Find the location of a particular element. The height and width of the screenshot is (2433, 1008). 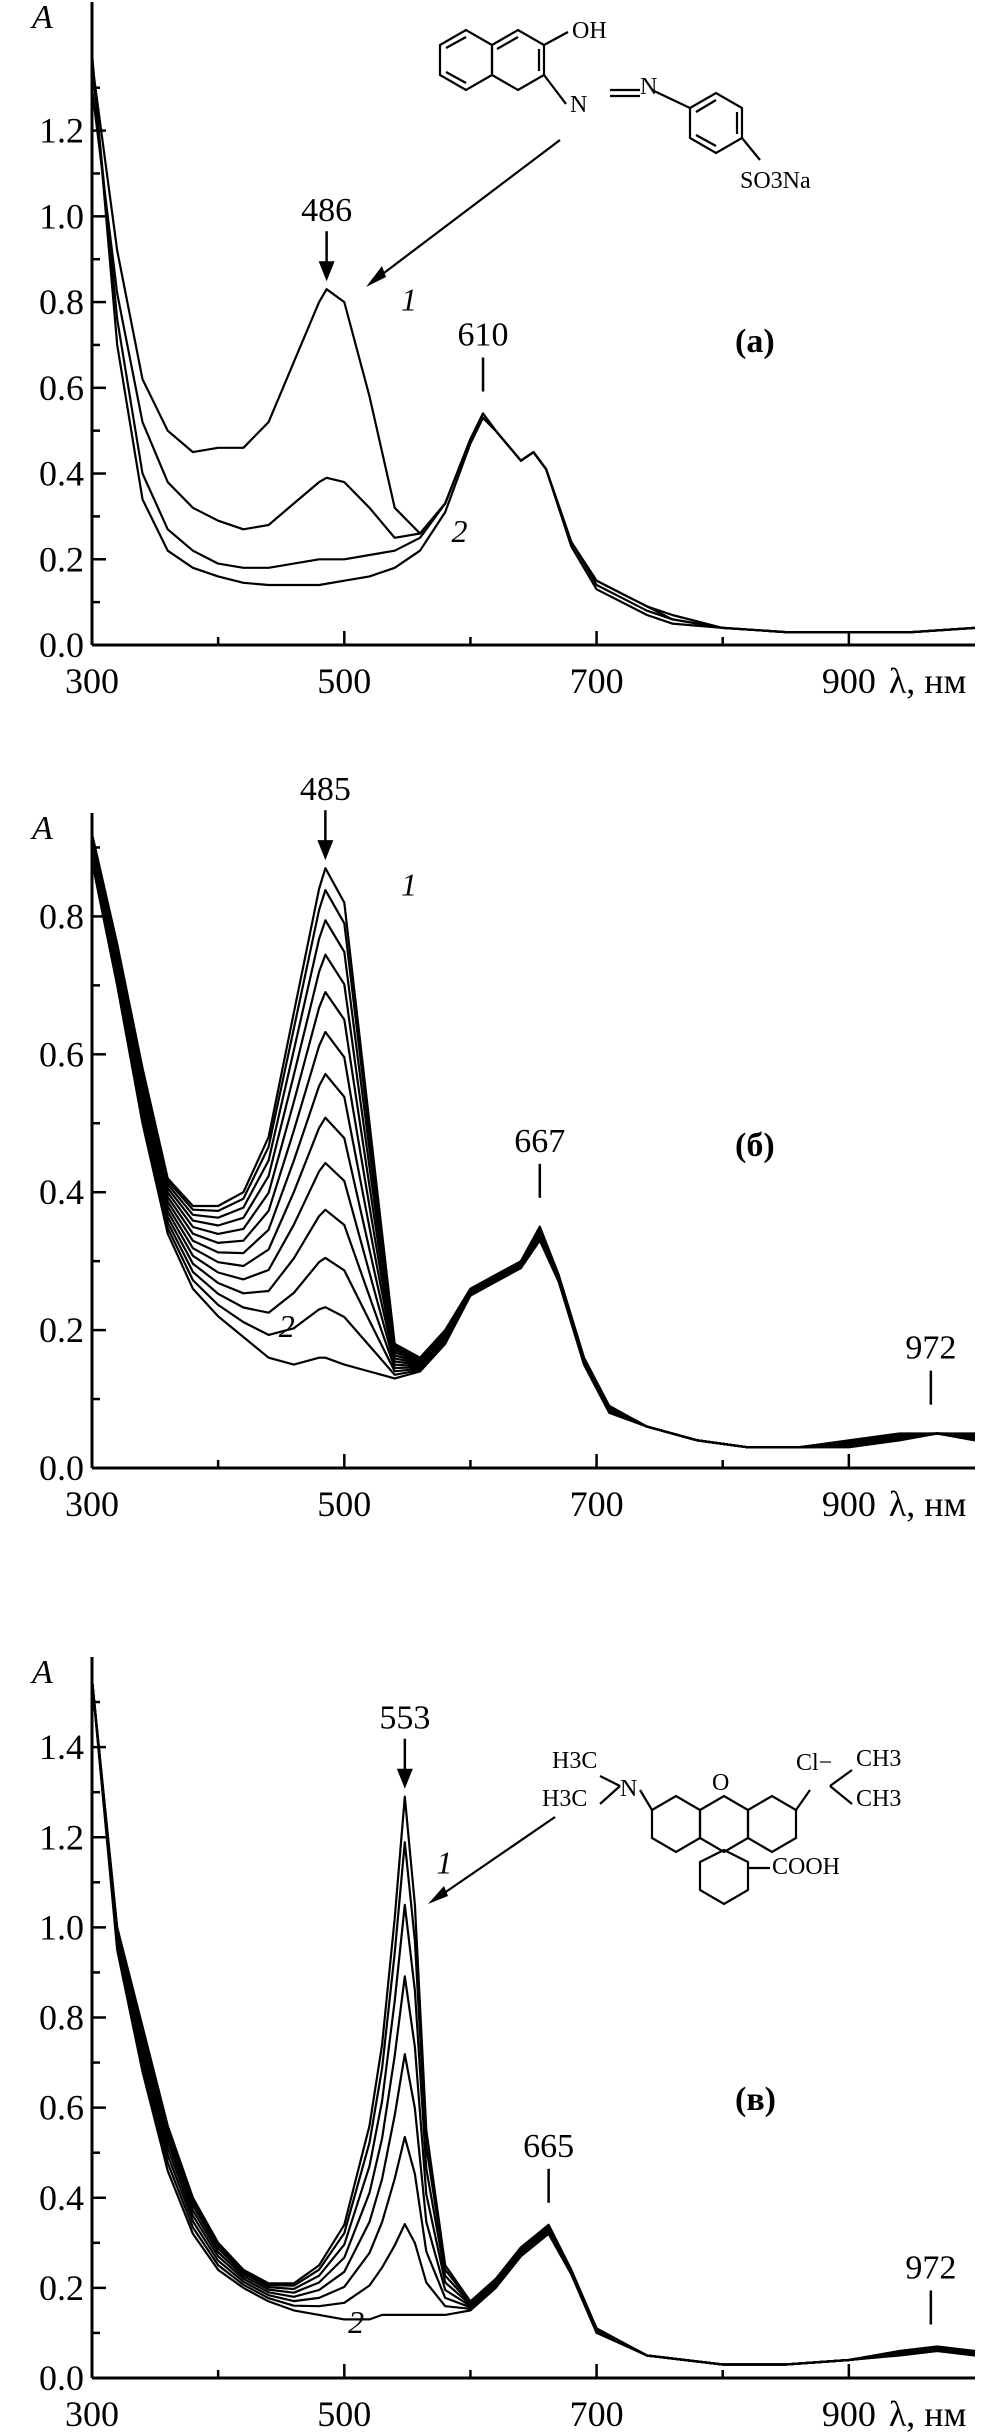

peak-label: 667 is located at coordinates (539, 1141).